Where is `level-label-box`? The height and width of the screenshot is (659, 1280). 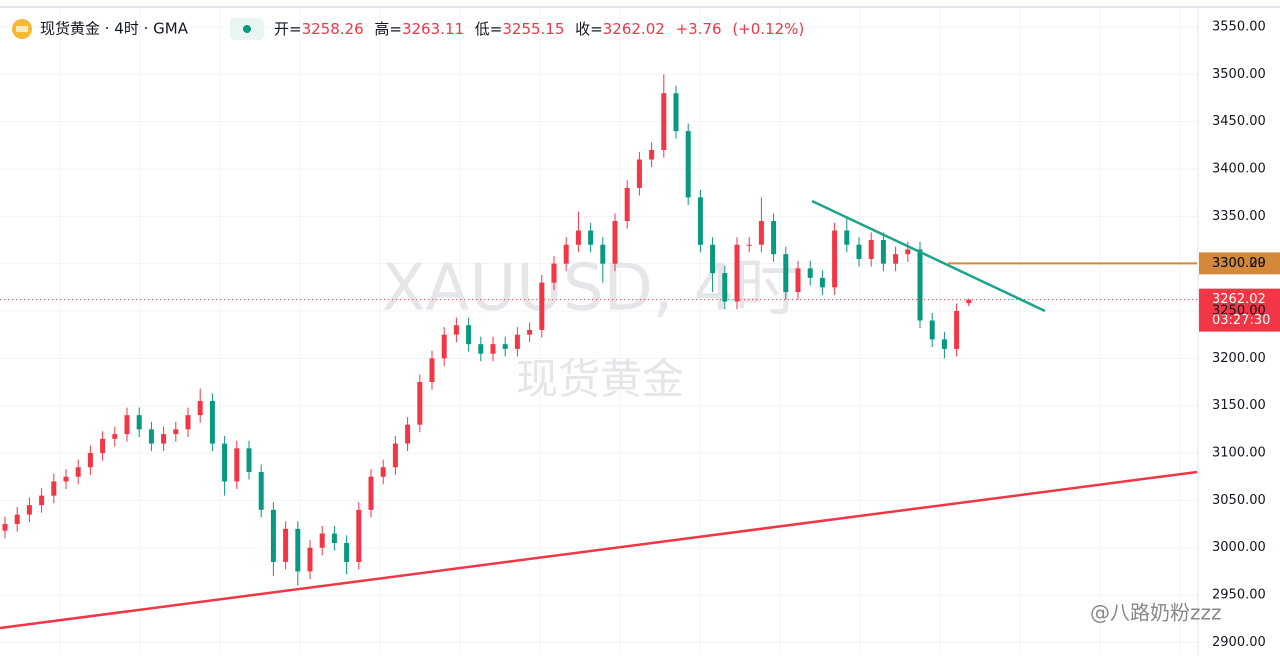
level-label-box is located at coordinates (1239, 263).